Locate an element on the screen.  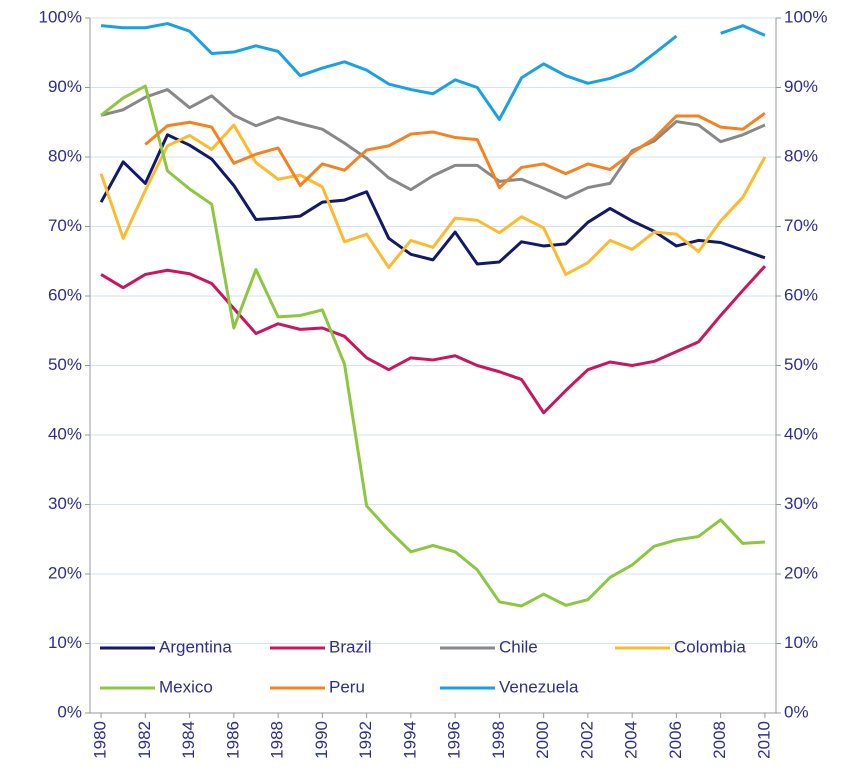
y-tick-label: 40% is located at coordinates (65, 433).